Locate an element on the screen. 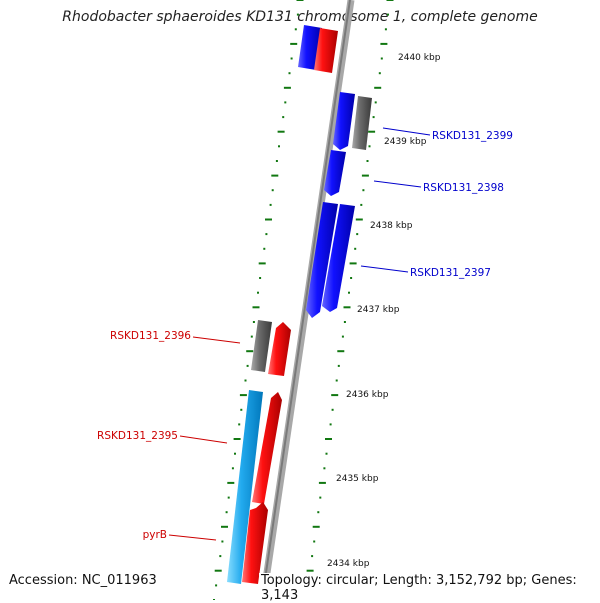 The width and height of the screenshot is (600, 603). scale-tick-label: 2439 kbp is located at coordinates (405, 142).